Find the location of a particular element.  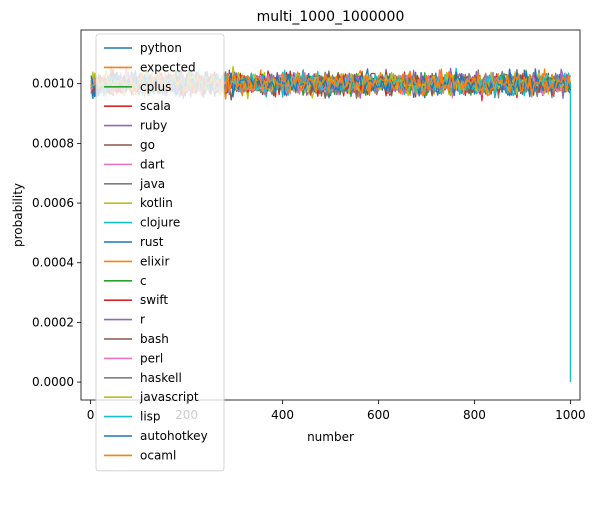

legend-label-perl: perl is located at coordinates (151, 358).